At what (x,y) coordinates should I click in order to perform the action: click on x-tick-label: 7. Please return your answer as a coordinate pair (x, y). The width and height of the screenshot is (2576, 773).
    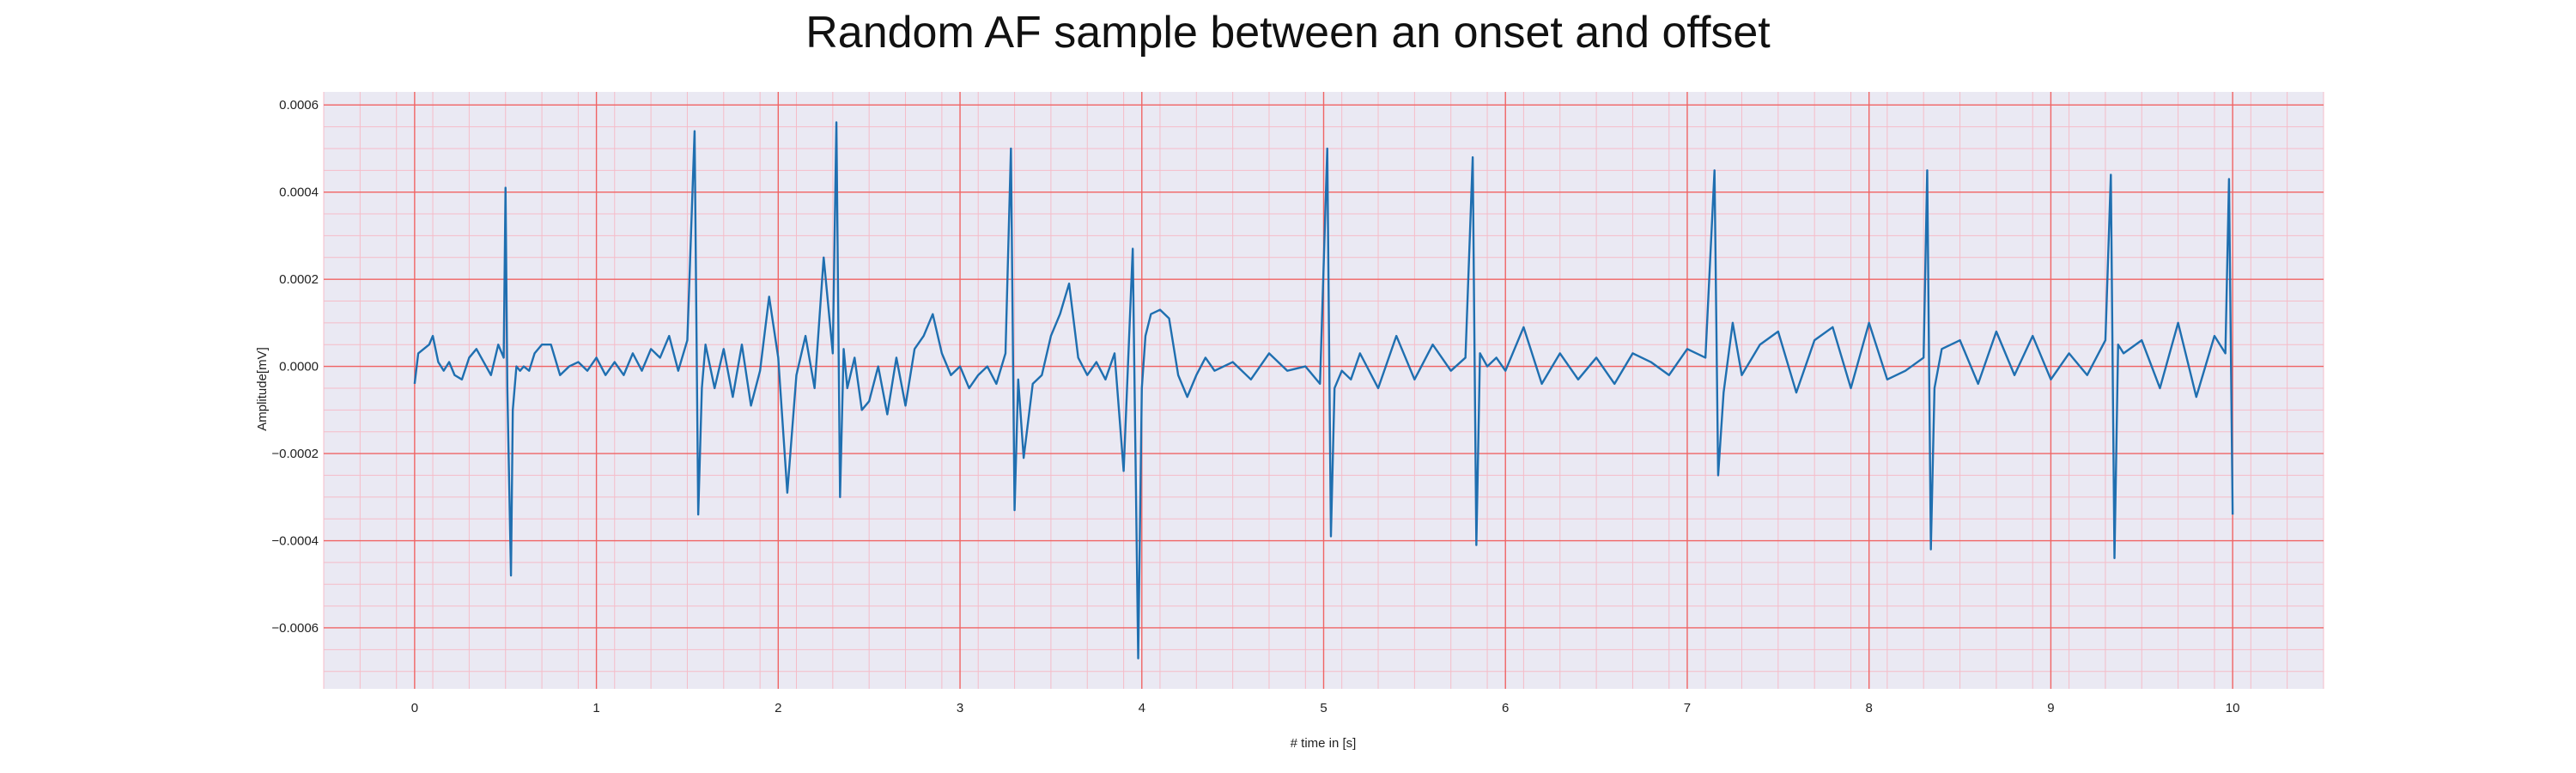
    Looking at the image, I should click on (1687, 708).